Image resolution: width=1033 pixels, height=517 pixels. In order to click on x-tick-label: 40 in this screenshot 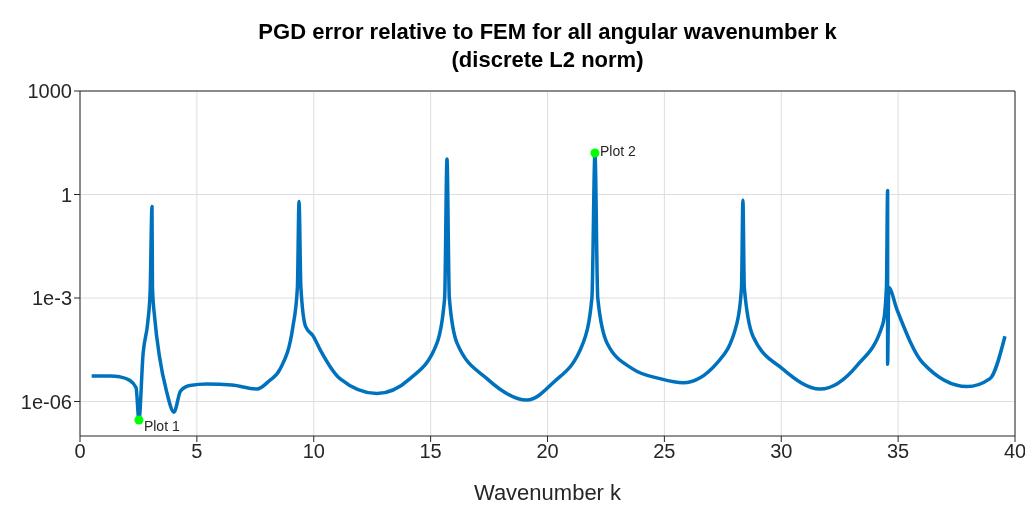, I will do `click(1015, 451)`.